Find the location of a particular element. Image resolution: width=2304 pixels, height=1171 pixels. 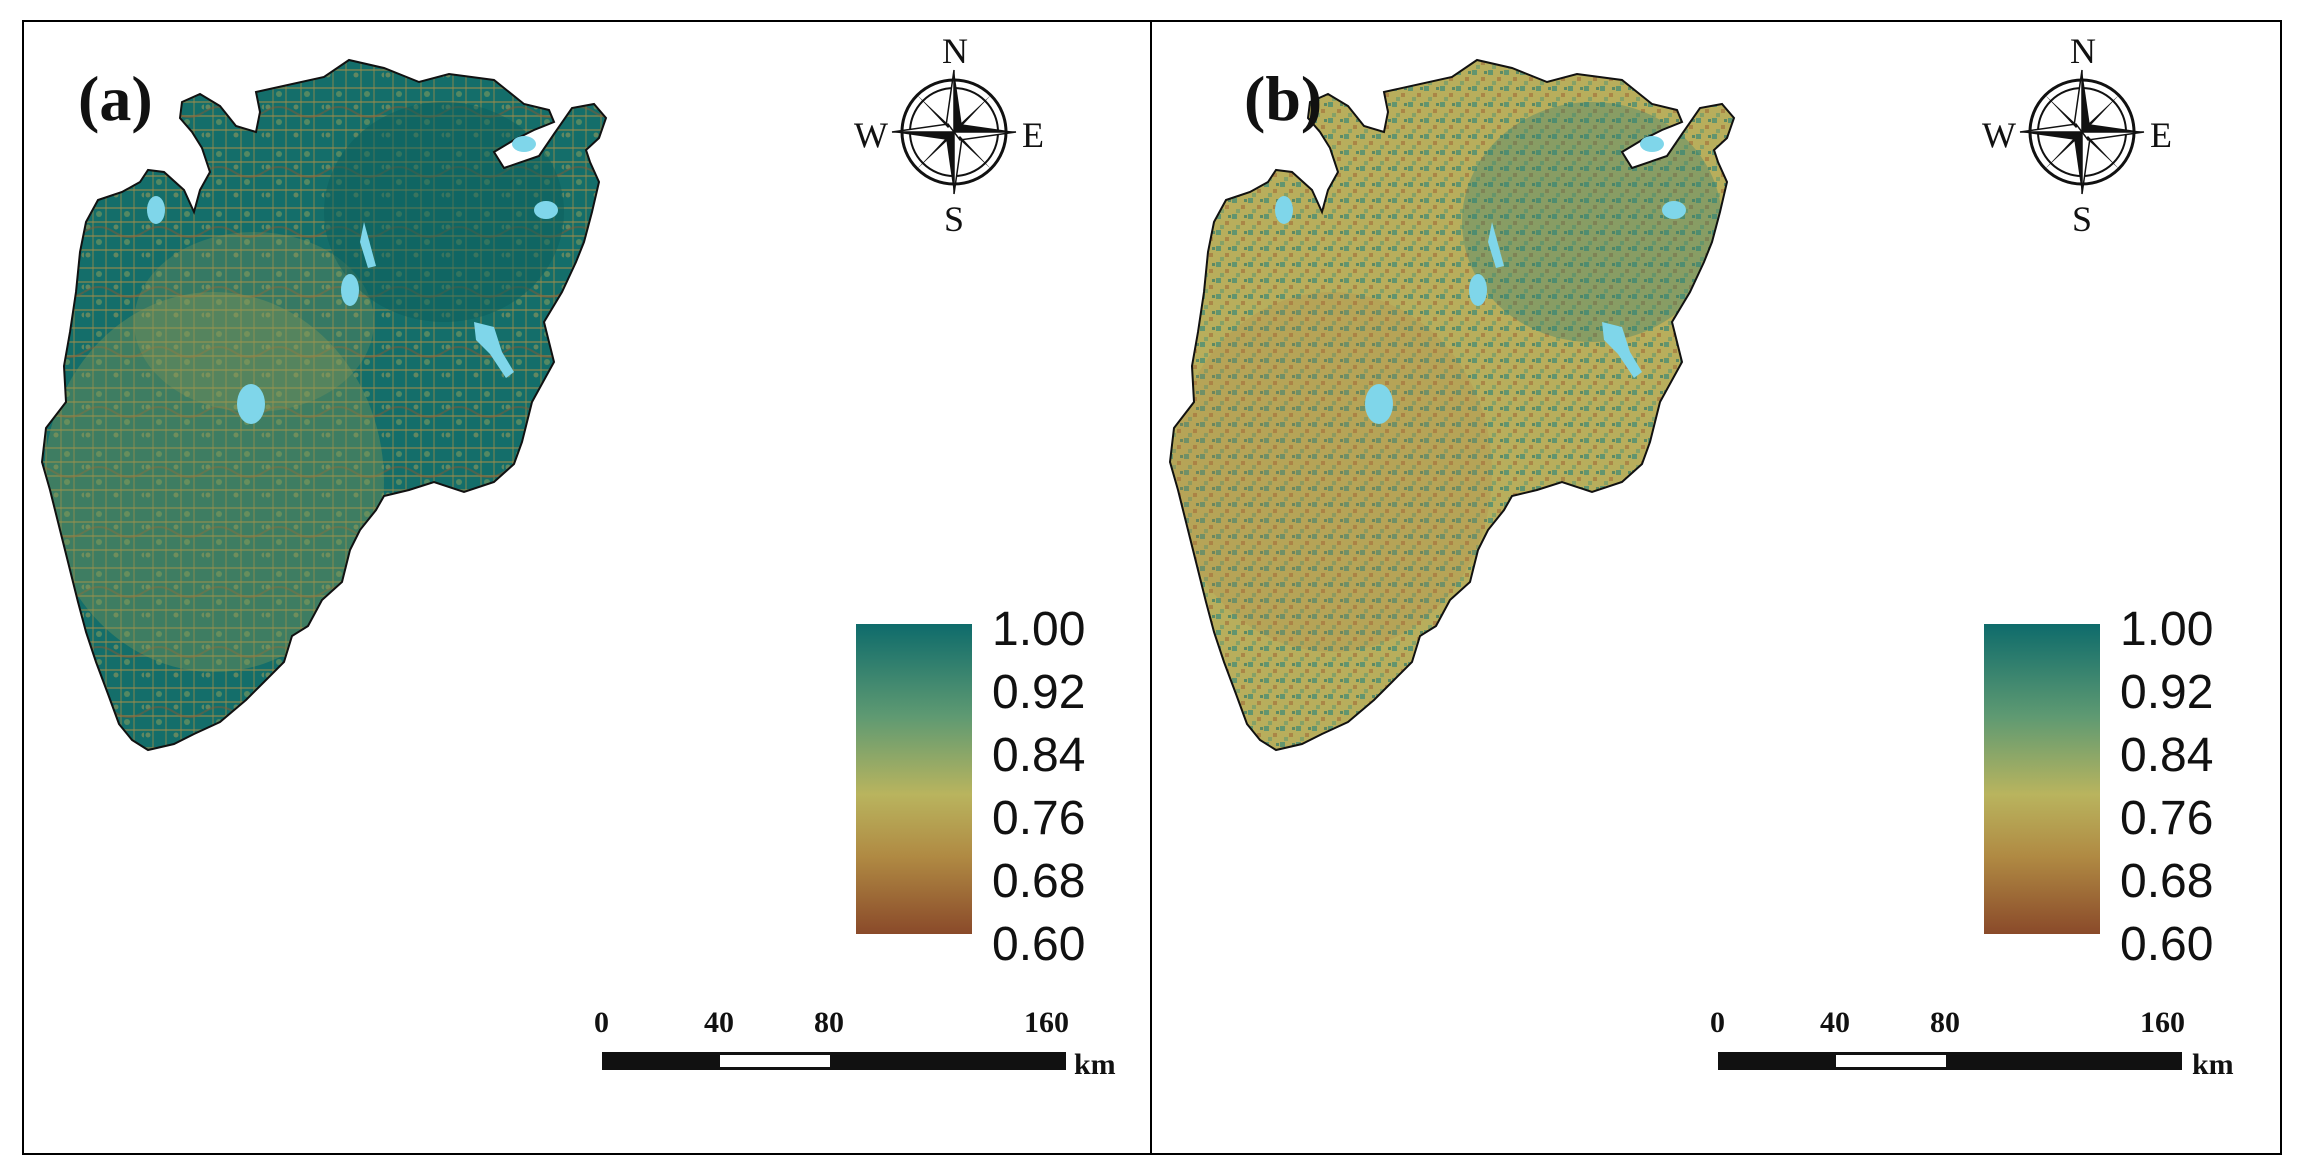

legend-colorbar-a is located at coordinates (914, 779).